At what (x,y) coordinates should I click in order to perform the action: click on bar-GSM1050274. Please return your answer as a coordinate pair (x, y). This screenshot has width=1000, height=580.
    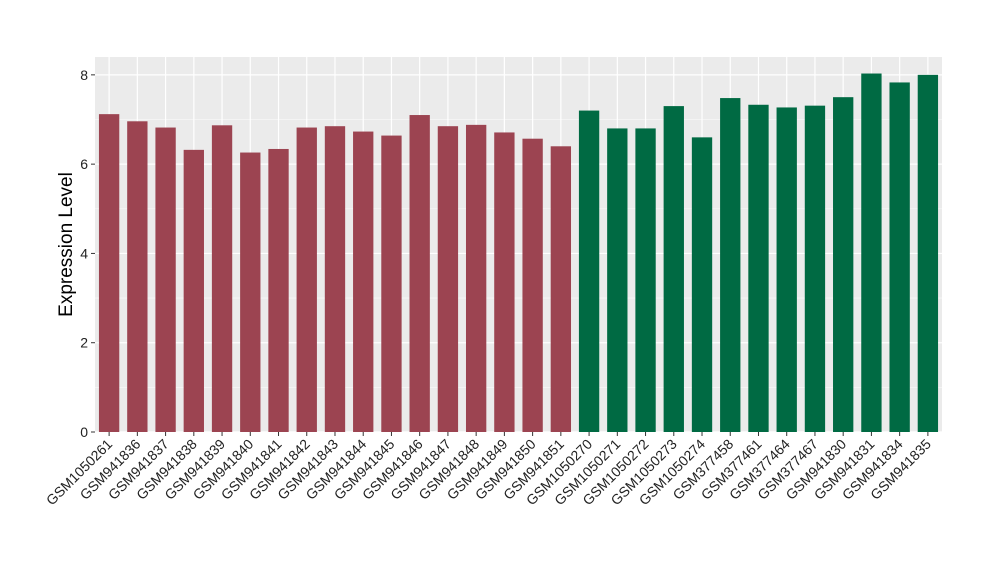
    Looking at the image, I should click on (702, 284).